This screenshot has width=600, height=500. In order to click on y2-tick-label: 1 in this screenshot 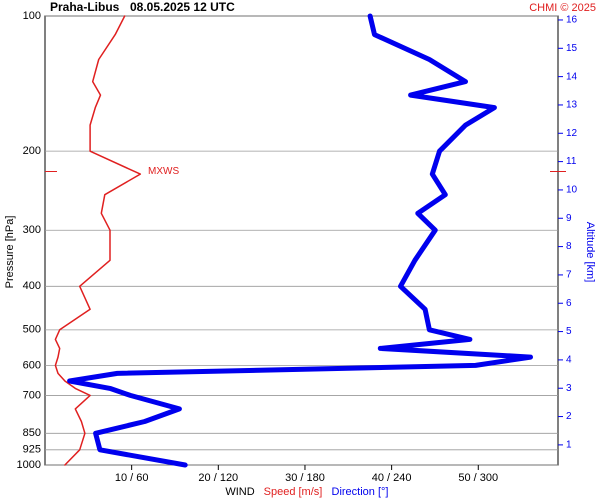, I will do `click(569, 445)`.